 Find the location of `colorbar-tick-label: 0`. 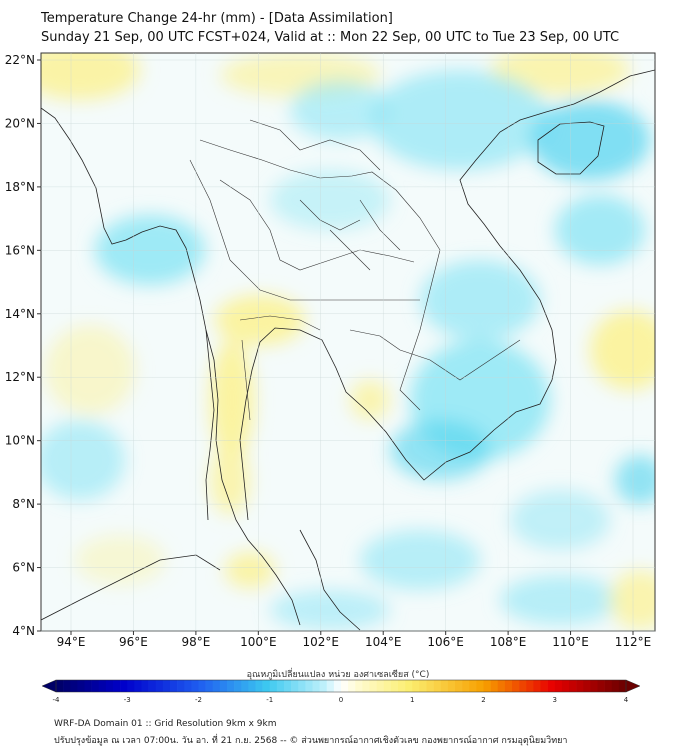

colorbar-tick-label: 0 is located at coordinates (341, 700).